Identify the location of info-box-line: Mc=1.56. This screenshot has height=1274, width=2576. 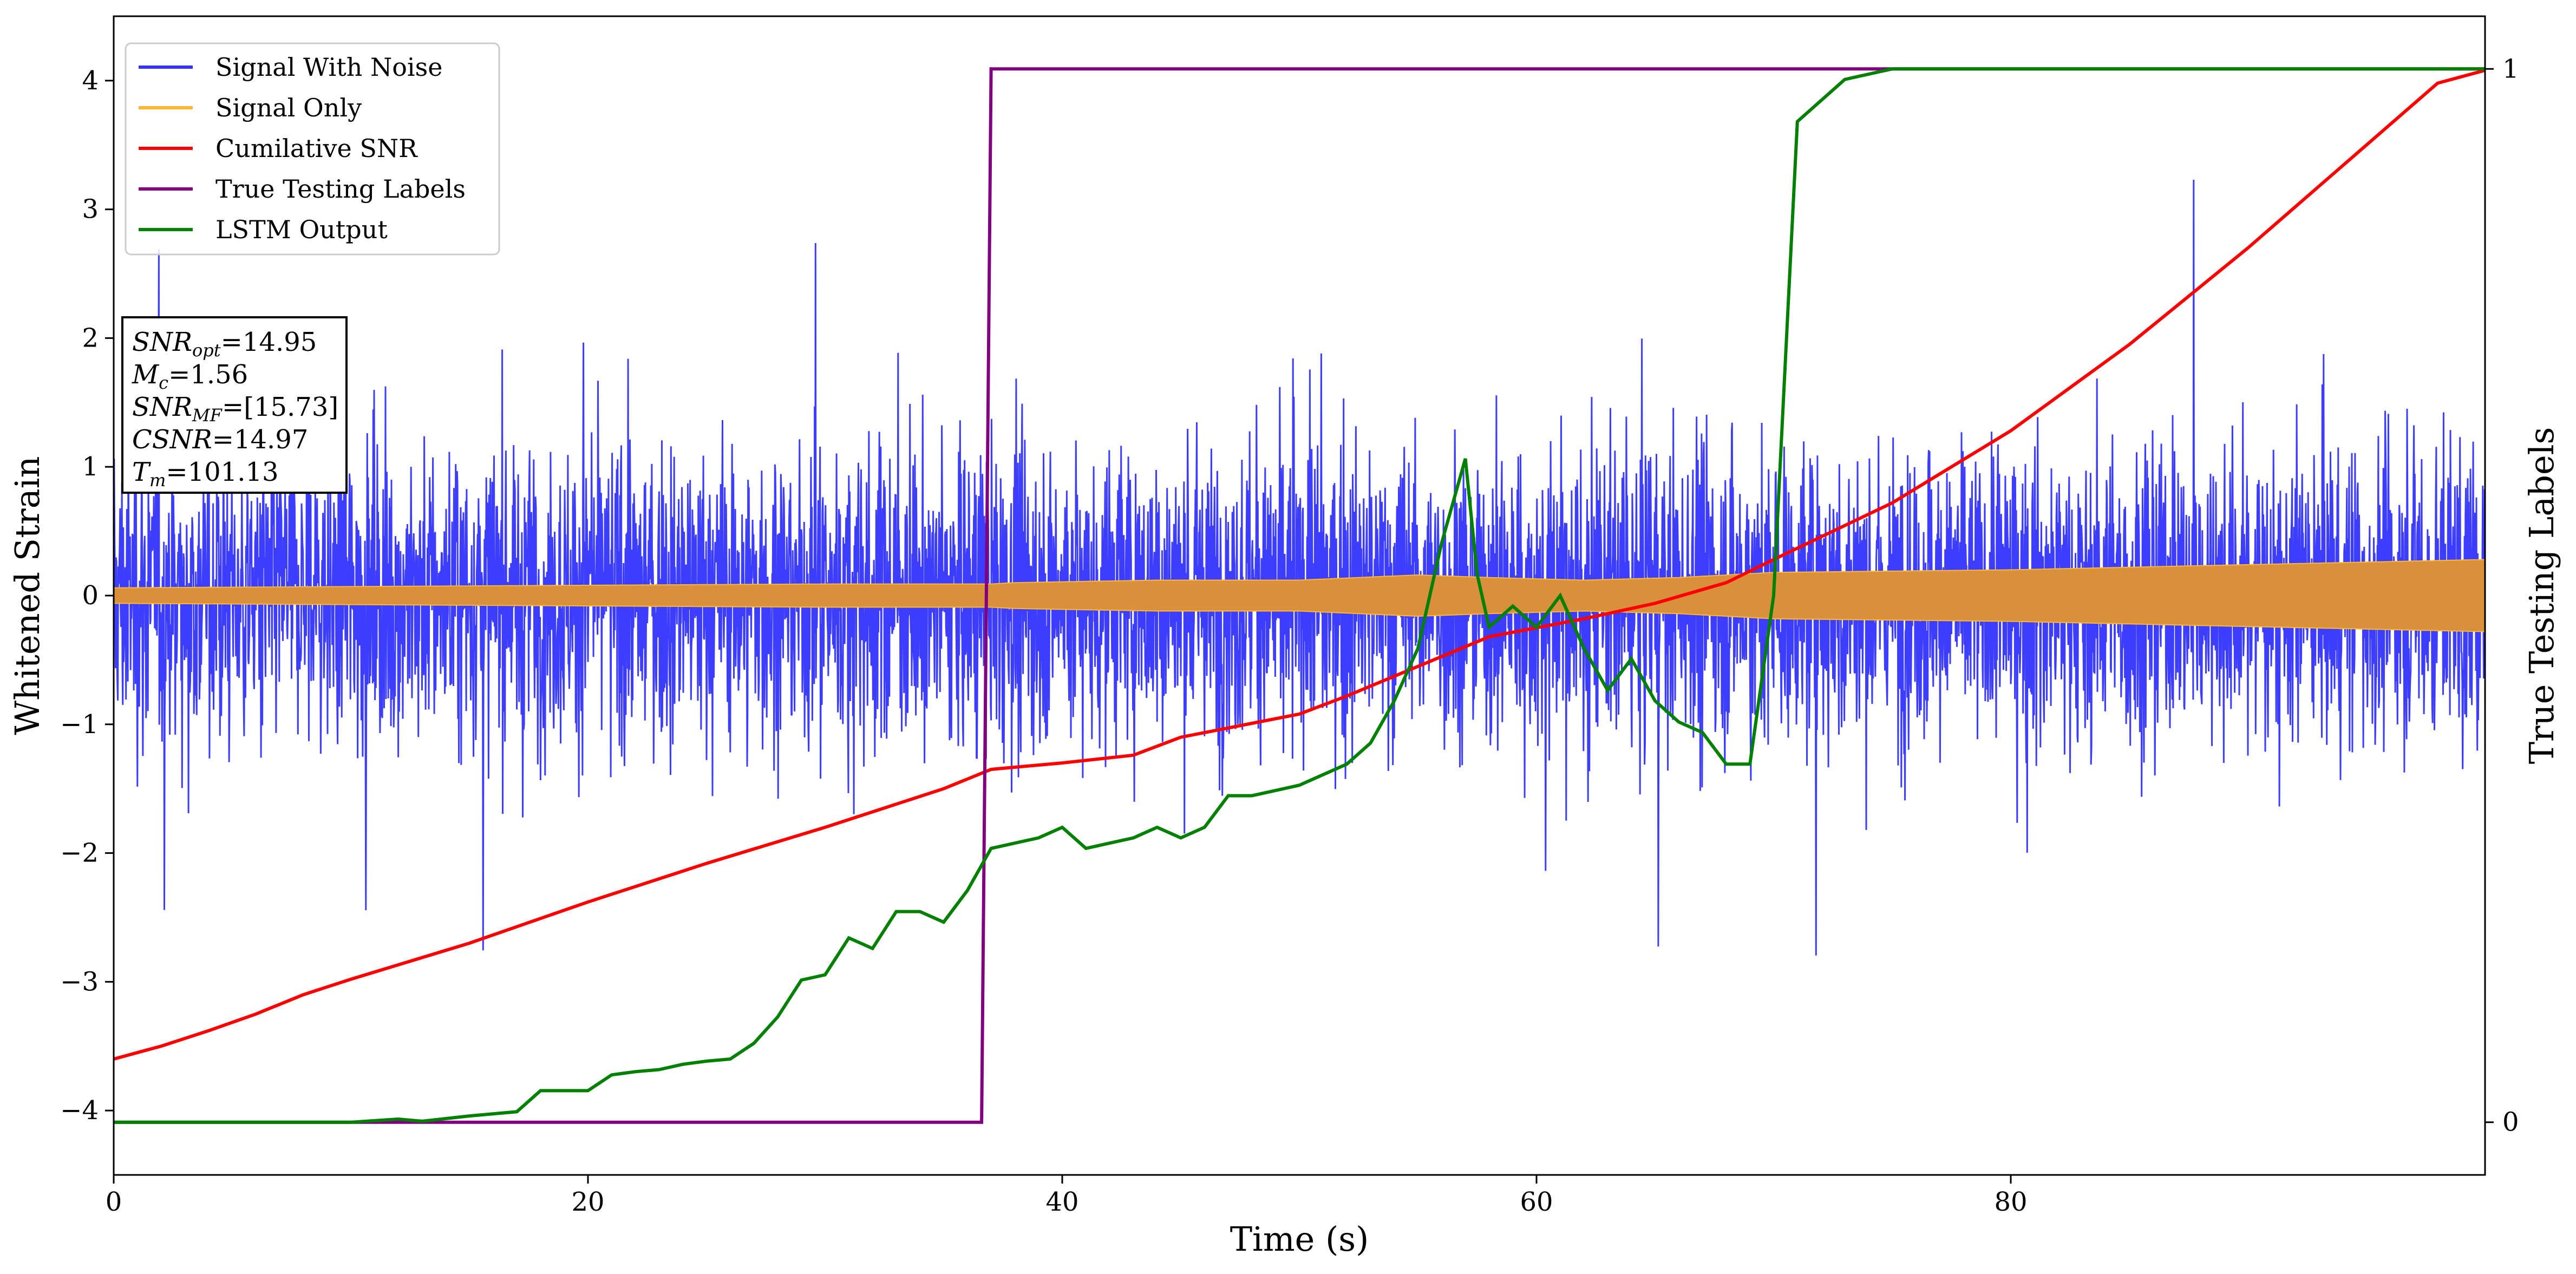
(190, 376).